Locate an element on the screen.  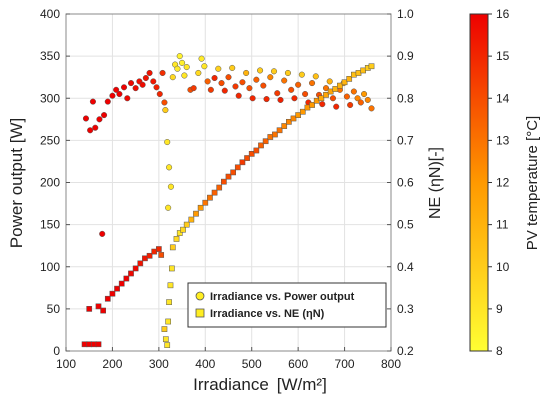
legend-label-ne: Irradiance vs. NE (ηN) is located at coordinates (267, 314).